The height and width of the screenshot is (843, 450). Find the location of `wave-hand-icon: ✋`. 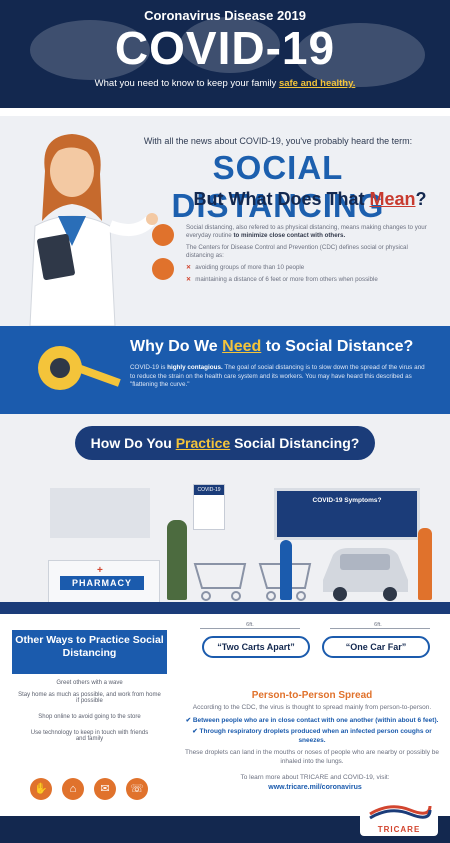

wave-hand-icon: ✋ is located at coordinates (41, 789).